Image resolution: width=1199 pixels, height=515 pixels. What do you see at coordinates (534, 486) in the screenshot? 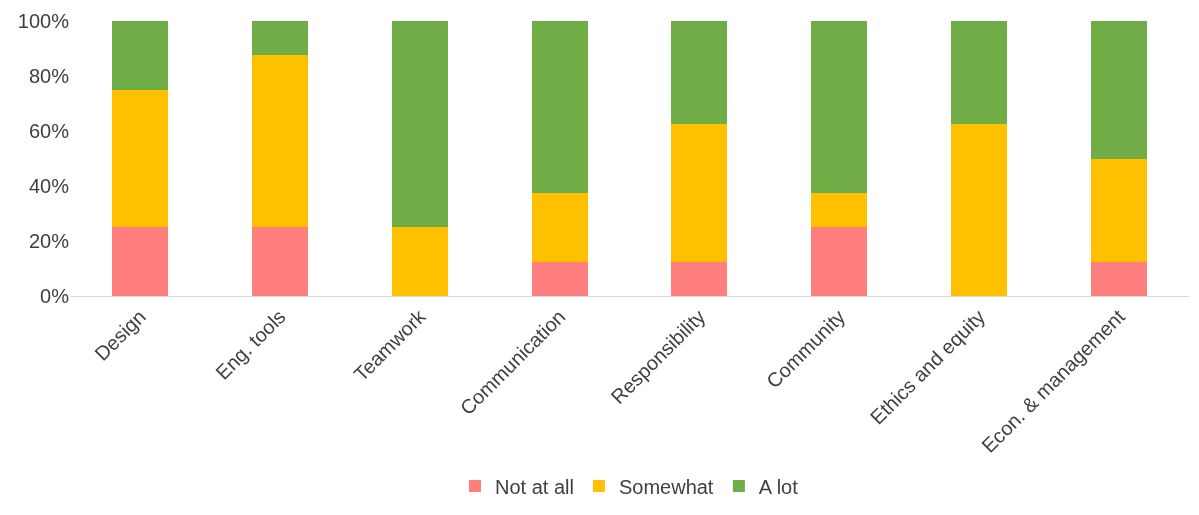
I see `legend-label: Not at all` at bounding box center [534, 486].